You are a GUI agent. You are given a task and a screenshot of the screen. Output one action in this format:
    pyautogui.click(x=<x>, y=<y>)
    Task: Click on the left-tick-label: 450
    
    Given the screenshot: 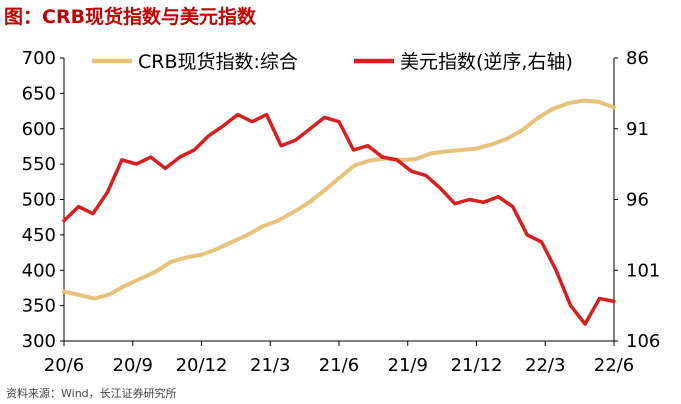 What is the action you would take?
    pyautogui.click(x=39, y=235)
    